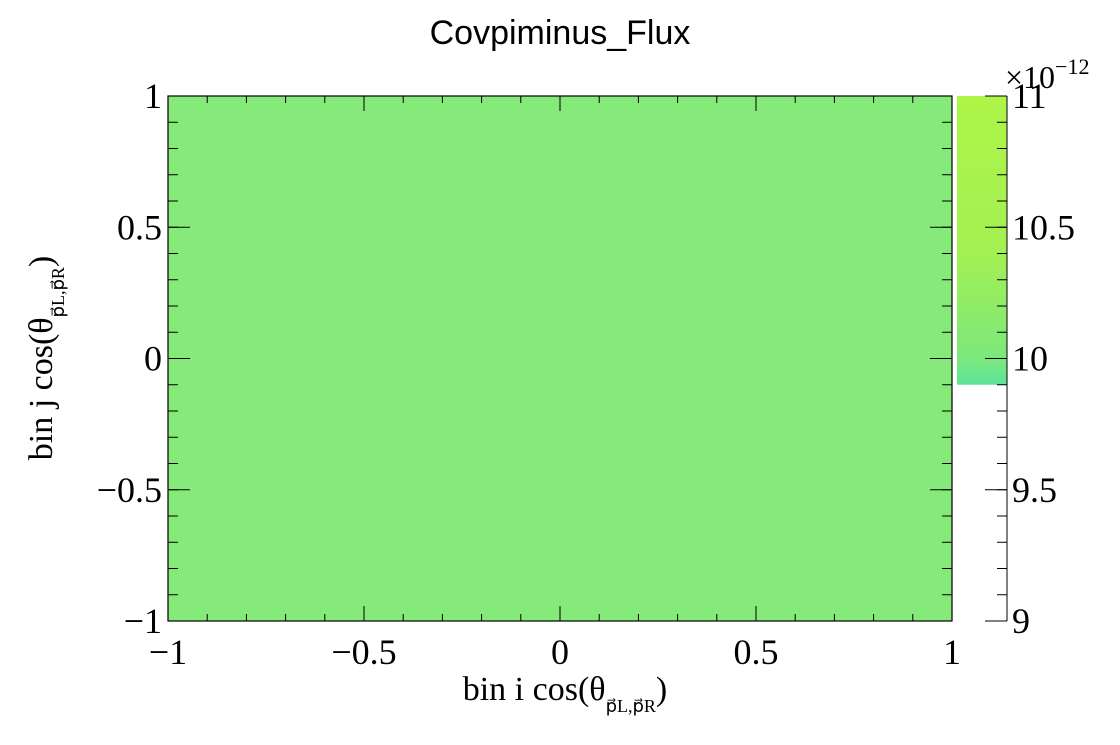 The width and height of the screenshot is (1120, 745). Describe the element at coordinates (1034, 490) in the screenshot. I see `colorbar-tick-label: 9.5` at that location.